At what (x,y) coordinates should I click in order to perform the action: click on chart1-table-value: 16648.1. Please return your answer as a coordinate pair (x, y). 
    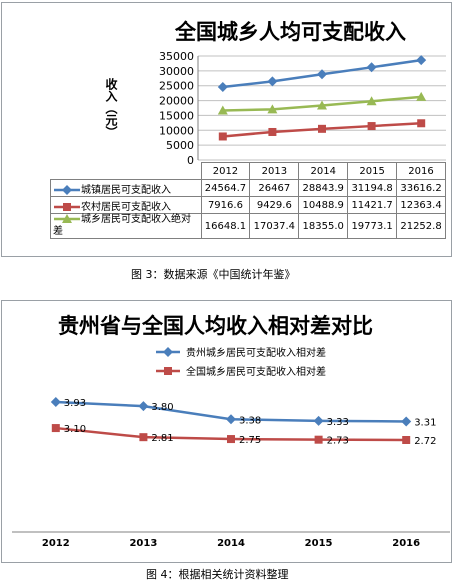
    Looking at the image, I should click on (225, 226).